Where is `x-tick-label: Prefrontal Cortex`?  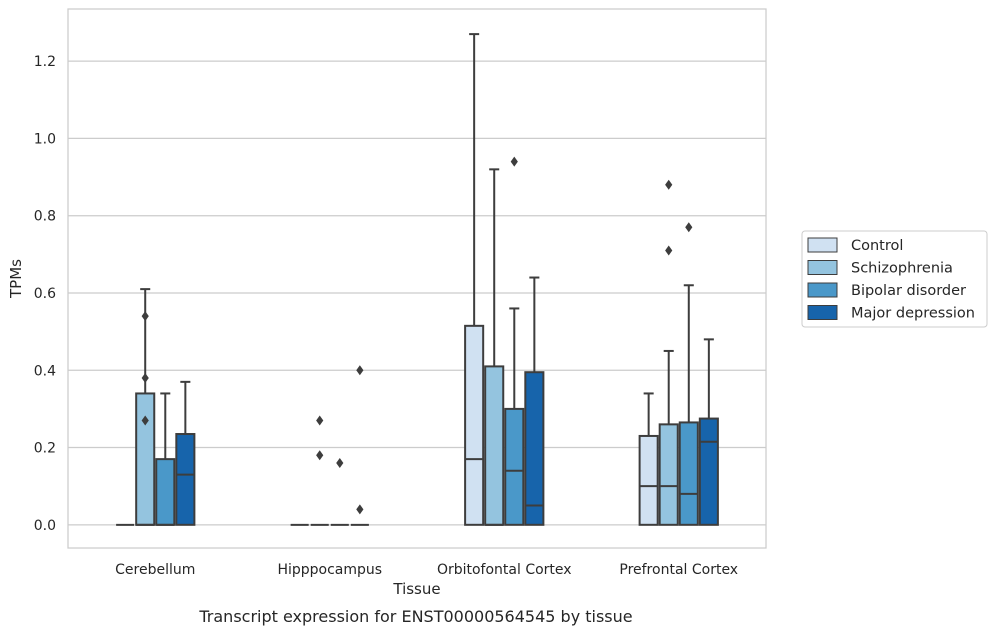 x-tick-label: Prefrontal Cortex is located at coordinates (678, 570).